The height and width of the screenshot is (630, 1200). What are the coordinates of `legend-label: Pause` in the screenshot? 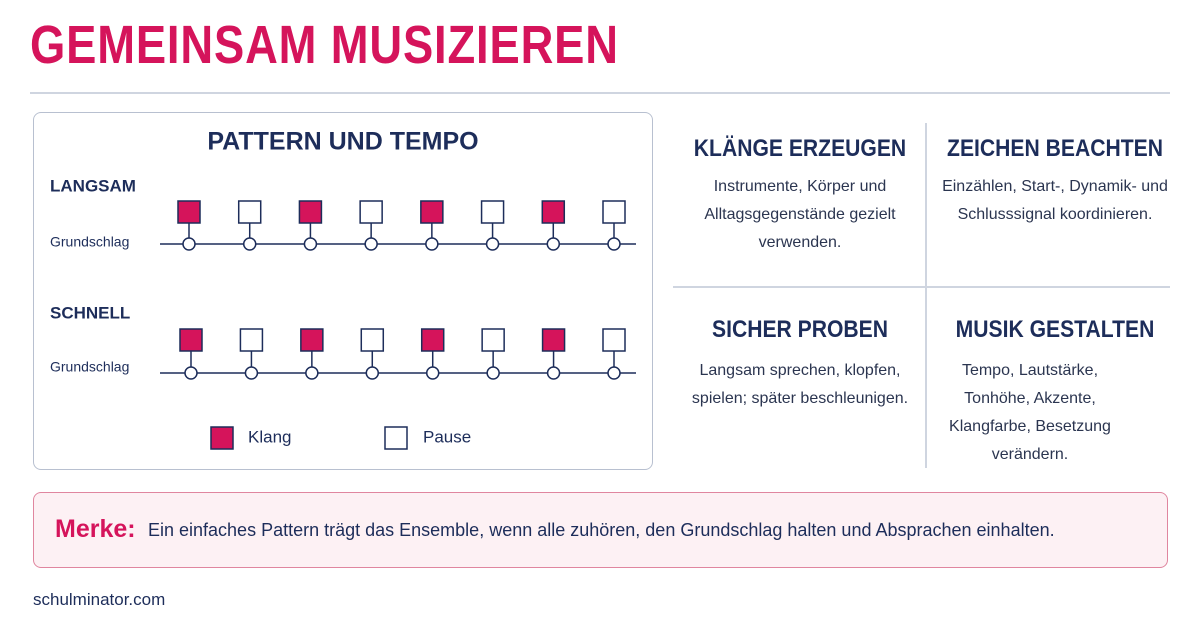 It's located at (447, 436).